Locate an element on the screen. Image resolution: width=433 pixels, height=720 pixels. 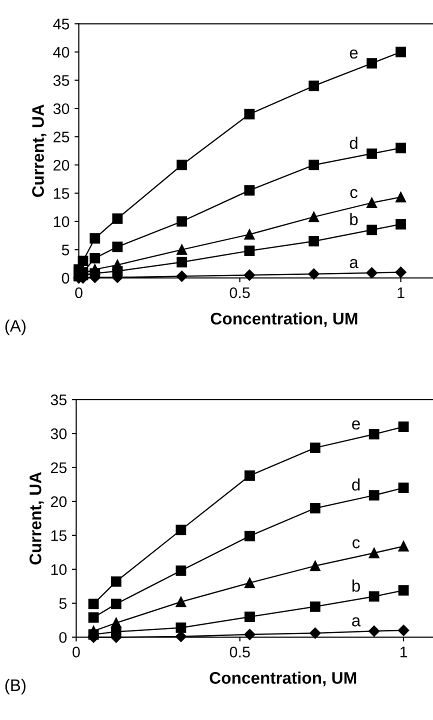
text: (A) is located at coordinates (15, 328).